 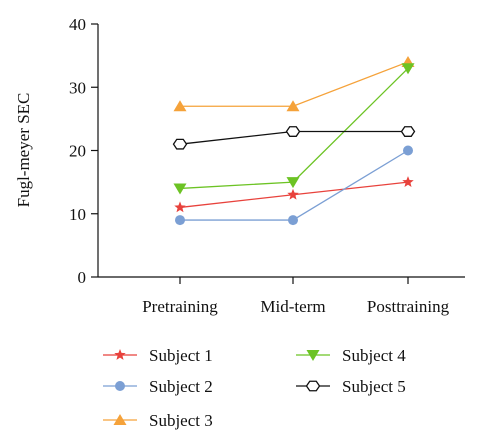 What do you see at coordinates (23, 150) in the screenshot?
I see `y-axis-label: Fugl-meyer SEC` at bounding box center [23, 150].